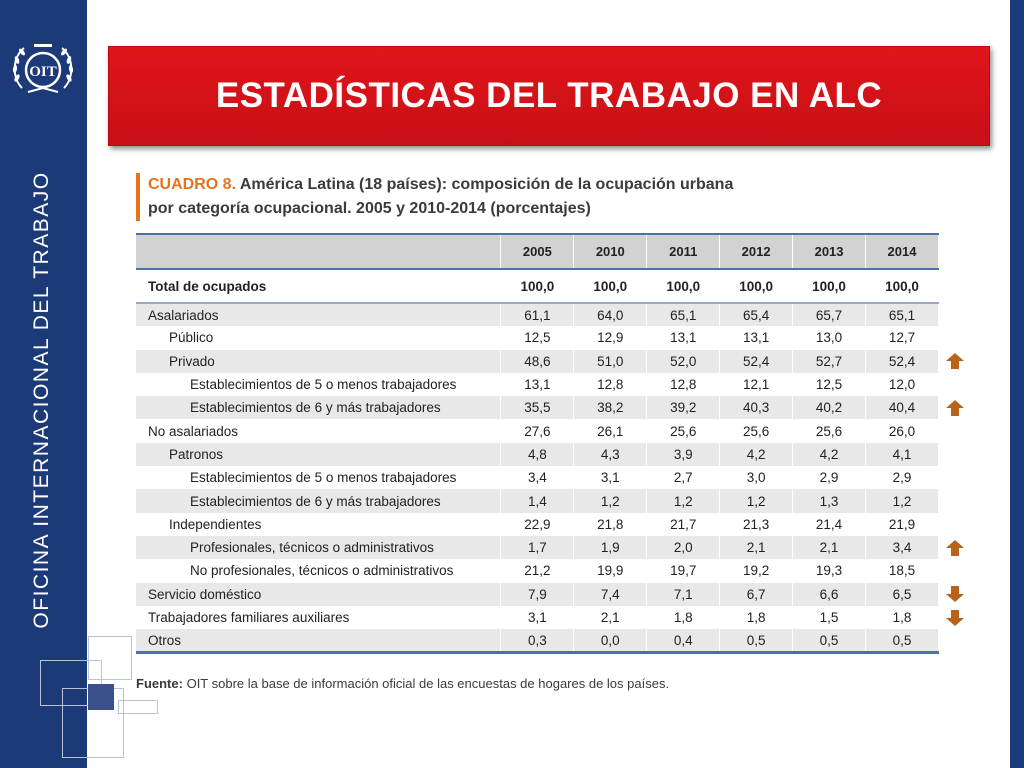  I want to click on left-sidebar-band: OIT OFICINA INTERNACIONAL DEL TRABAJO, so click(43, 384).